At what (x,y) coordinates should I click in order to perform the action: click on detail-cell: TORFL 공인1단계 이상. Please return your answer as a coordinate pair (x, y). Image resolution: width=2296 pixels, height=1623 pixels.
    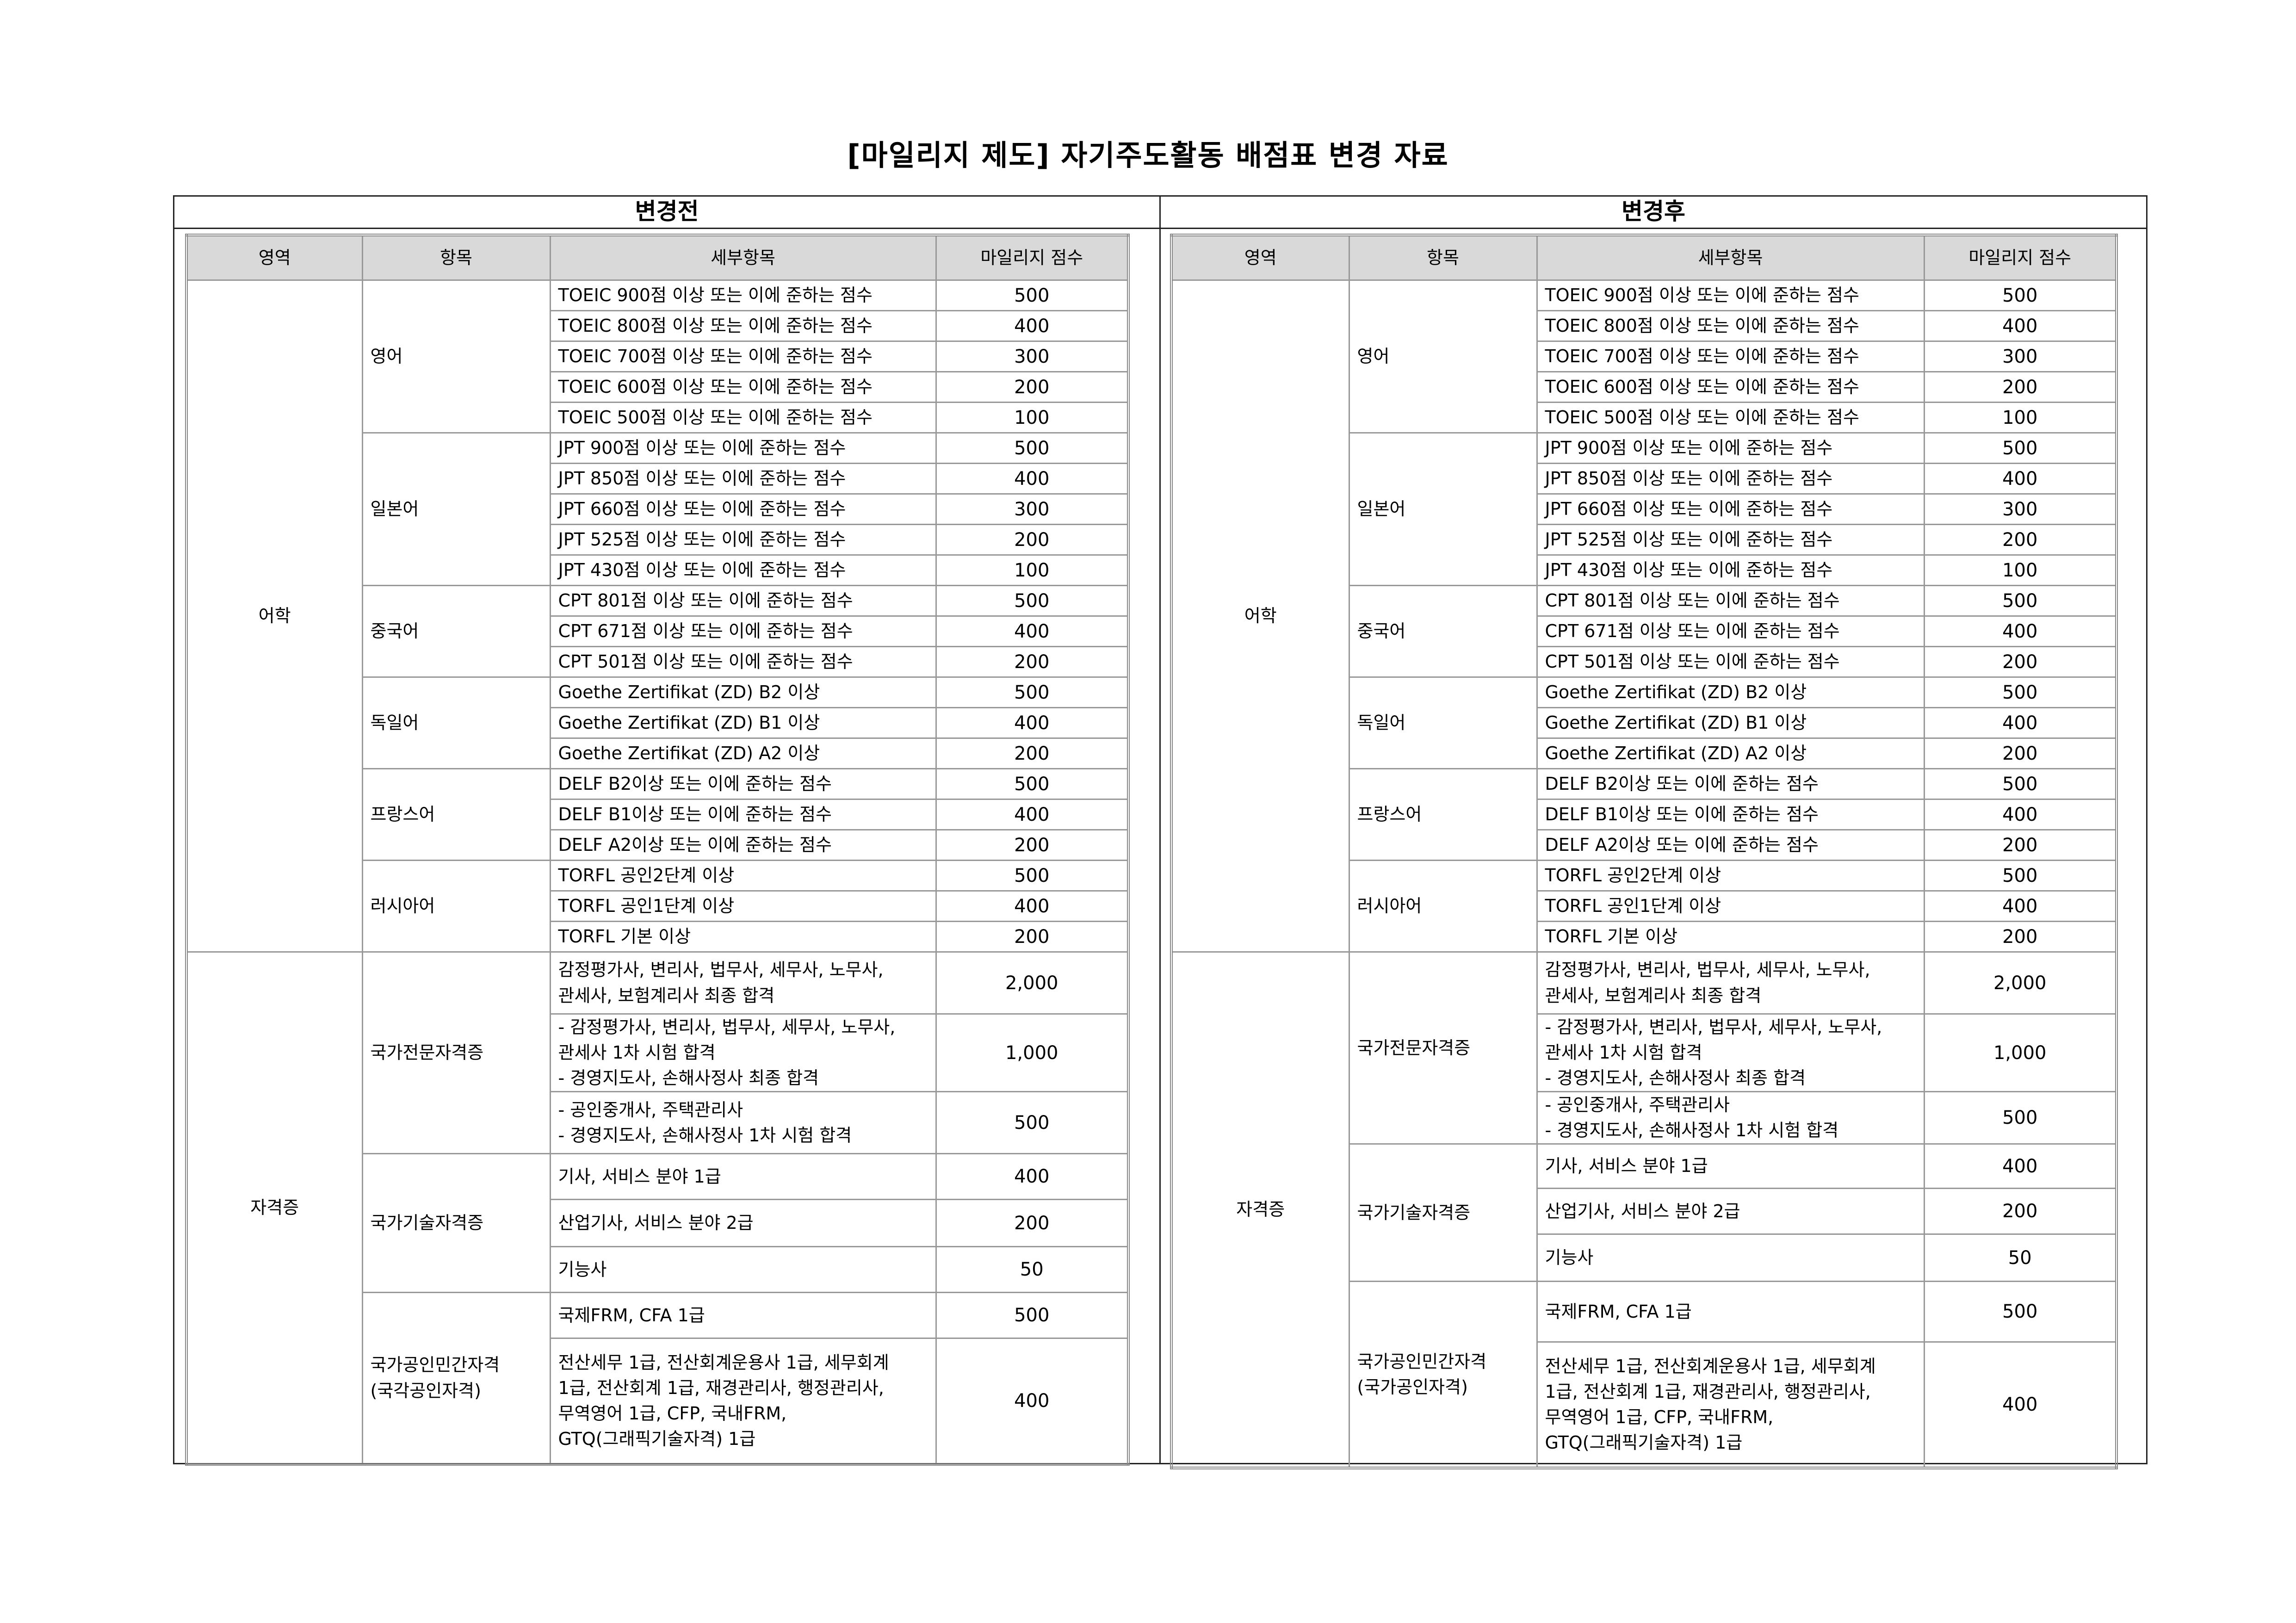
    Looking at the image, I should click on (1730, 906).